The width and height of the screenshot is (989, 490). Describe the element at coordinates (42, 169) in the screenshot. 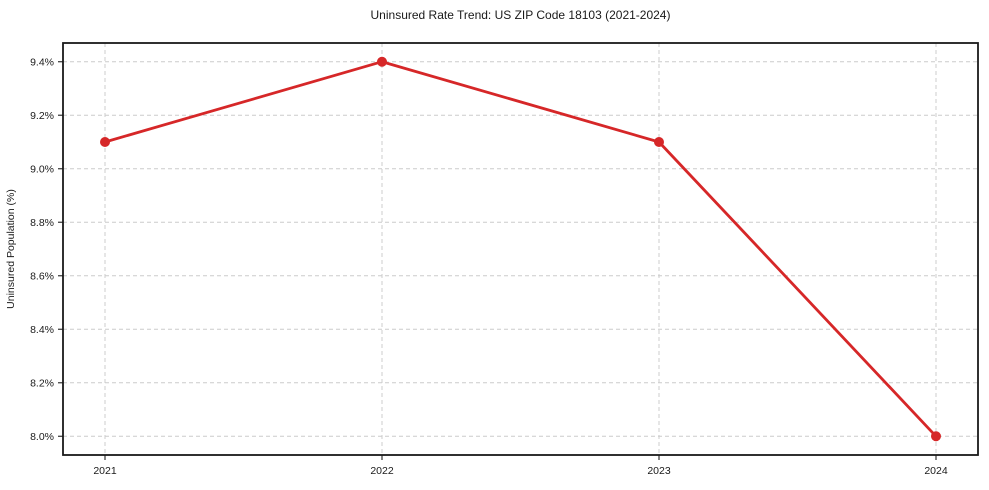

I see `y-tick-label: 9.0%` at that location.